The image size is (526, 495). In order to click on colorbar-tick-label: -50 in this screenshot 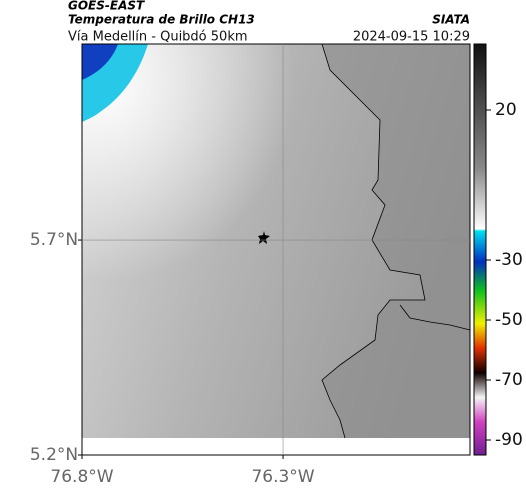, I will do `click(509, 320)`.